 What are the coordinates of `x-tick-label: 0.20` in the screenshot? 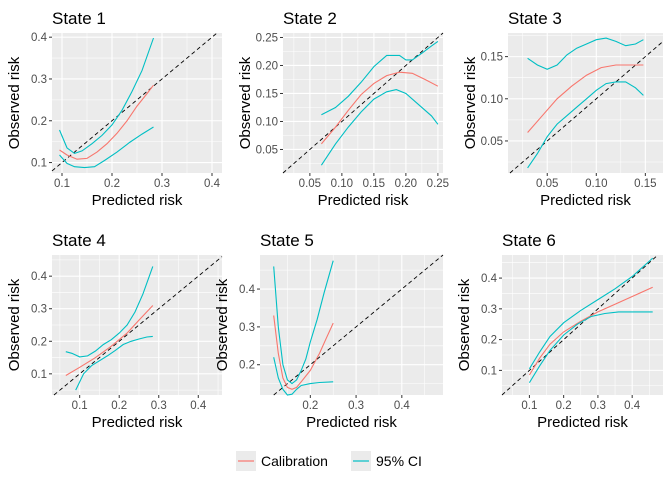 It's located at (406, 184).